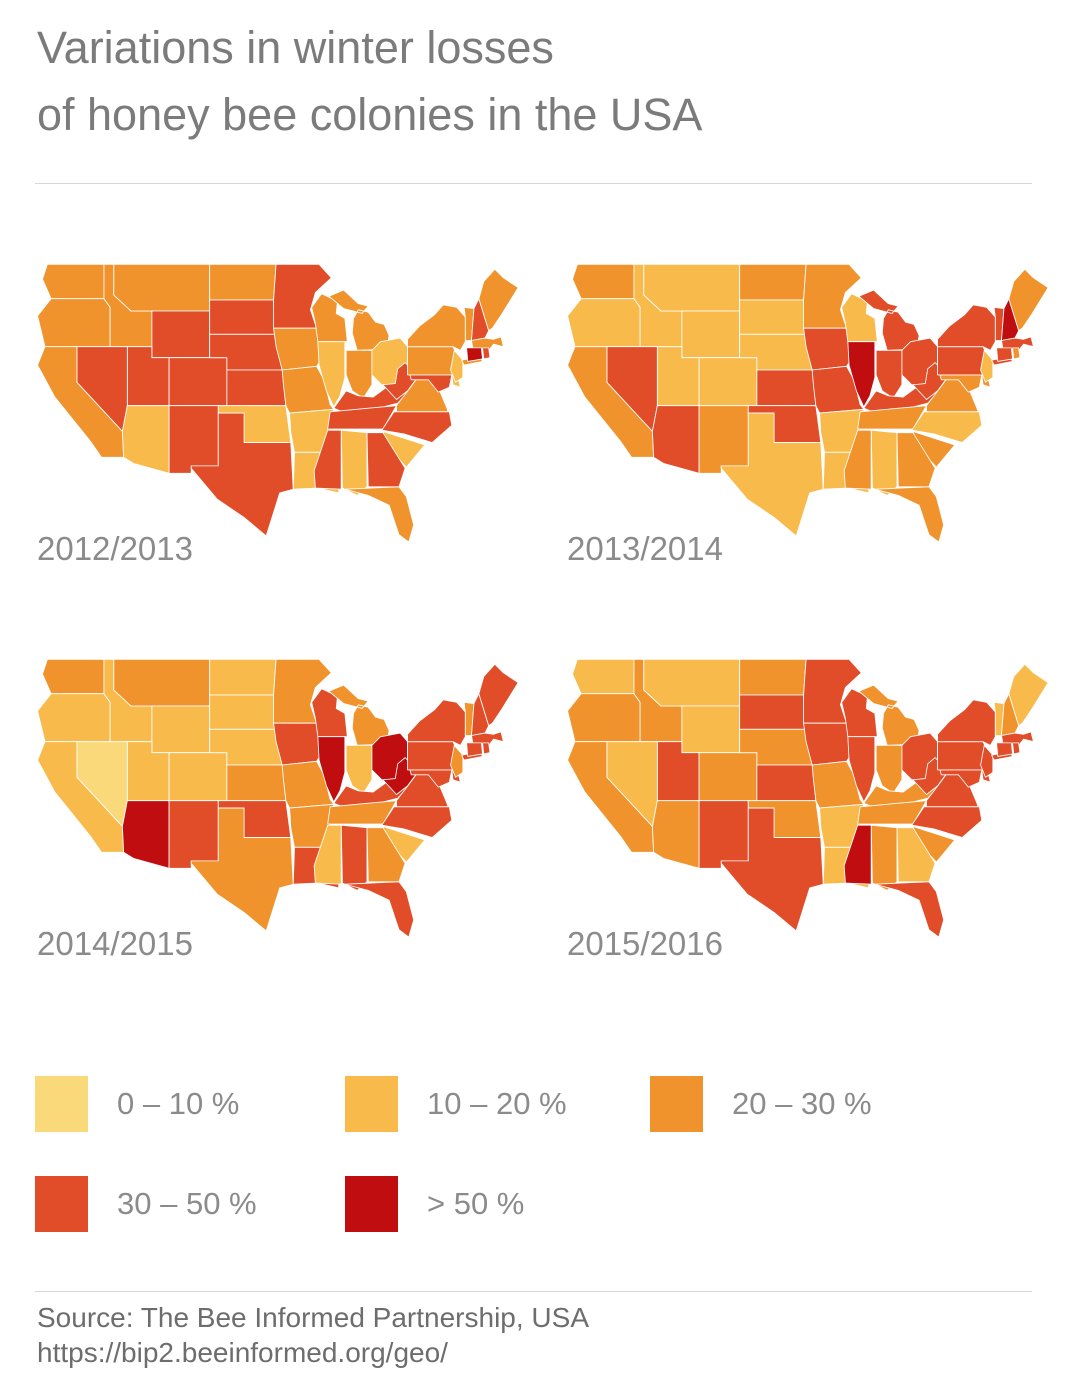 The height and width of the screenshot is (1382, 1066). What do you see at coordinates (187, 1203) in the screenshot?
I see `legend-label-30-50: 30 – 50 %` at bounding box center [187, 1203].